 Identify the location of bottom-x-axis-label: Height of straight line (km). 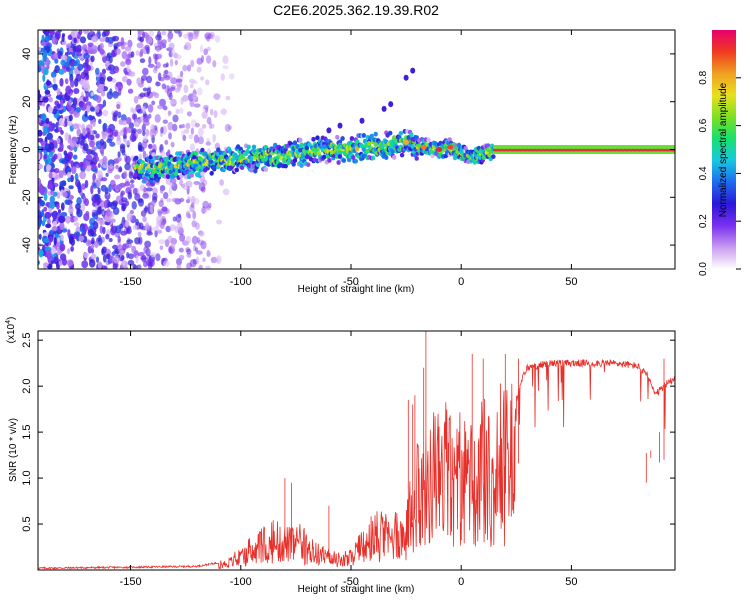
(356, 589).